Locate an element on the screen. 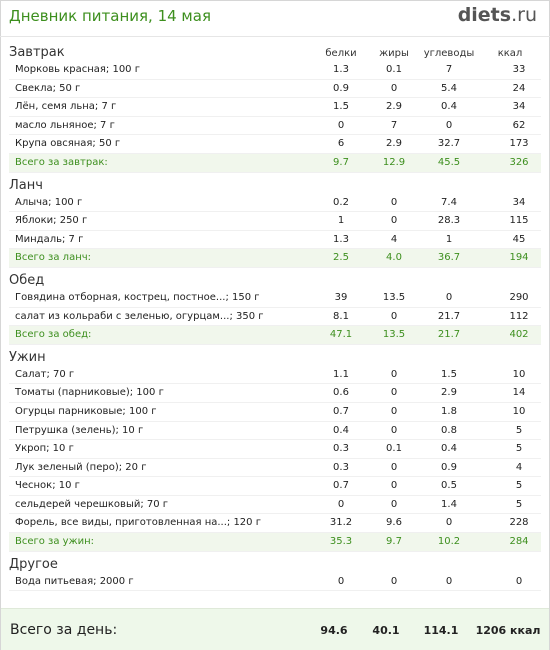 Image resolution: width=550 pixels, height=650 pixels. food-protein: 1.1 is located at coordinates (341, 374).